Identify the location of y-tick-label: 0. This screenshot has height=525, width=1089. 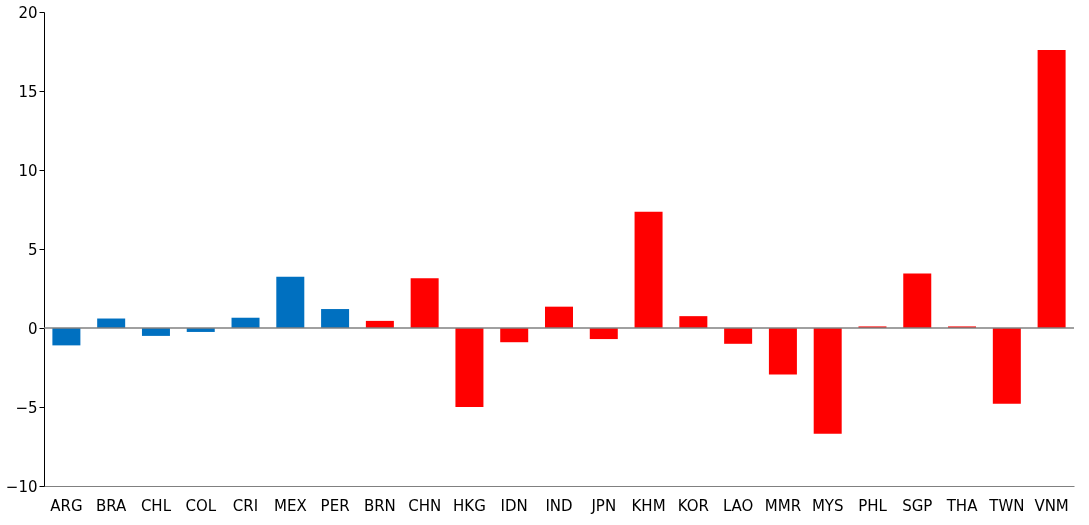
(32, 328).